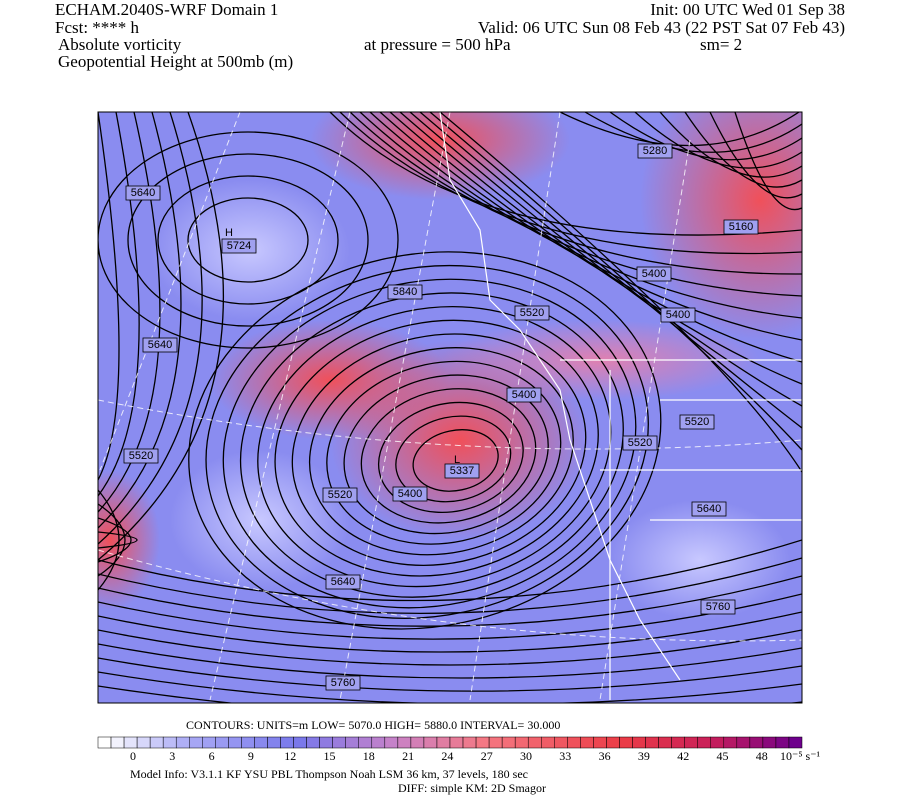 This screenshot has width=900, height=800. Describe the element at coordinates (97, 27) in the screenshot. I see `forecast: Fcst: **** h` at that location.